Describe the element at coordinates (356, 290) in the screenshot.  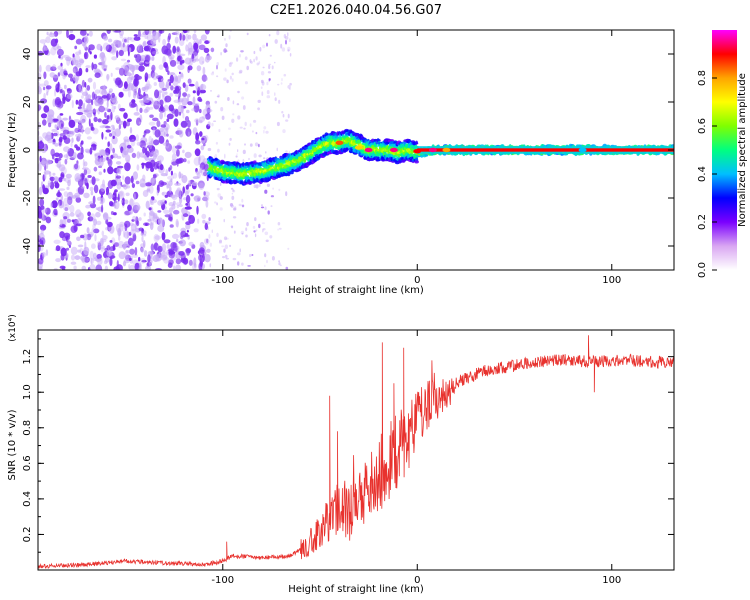
I see `spectrogram-x-axis-label: Height of straight line (km)` at that location.